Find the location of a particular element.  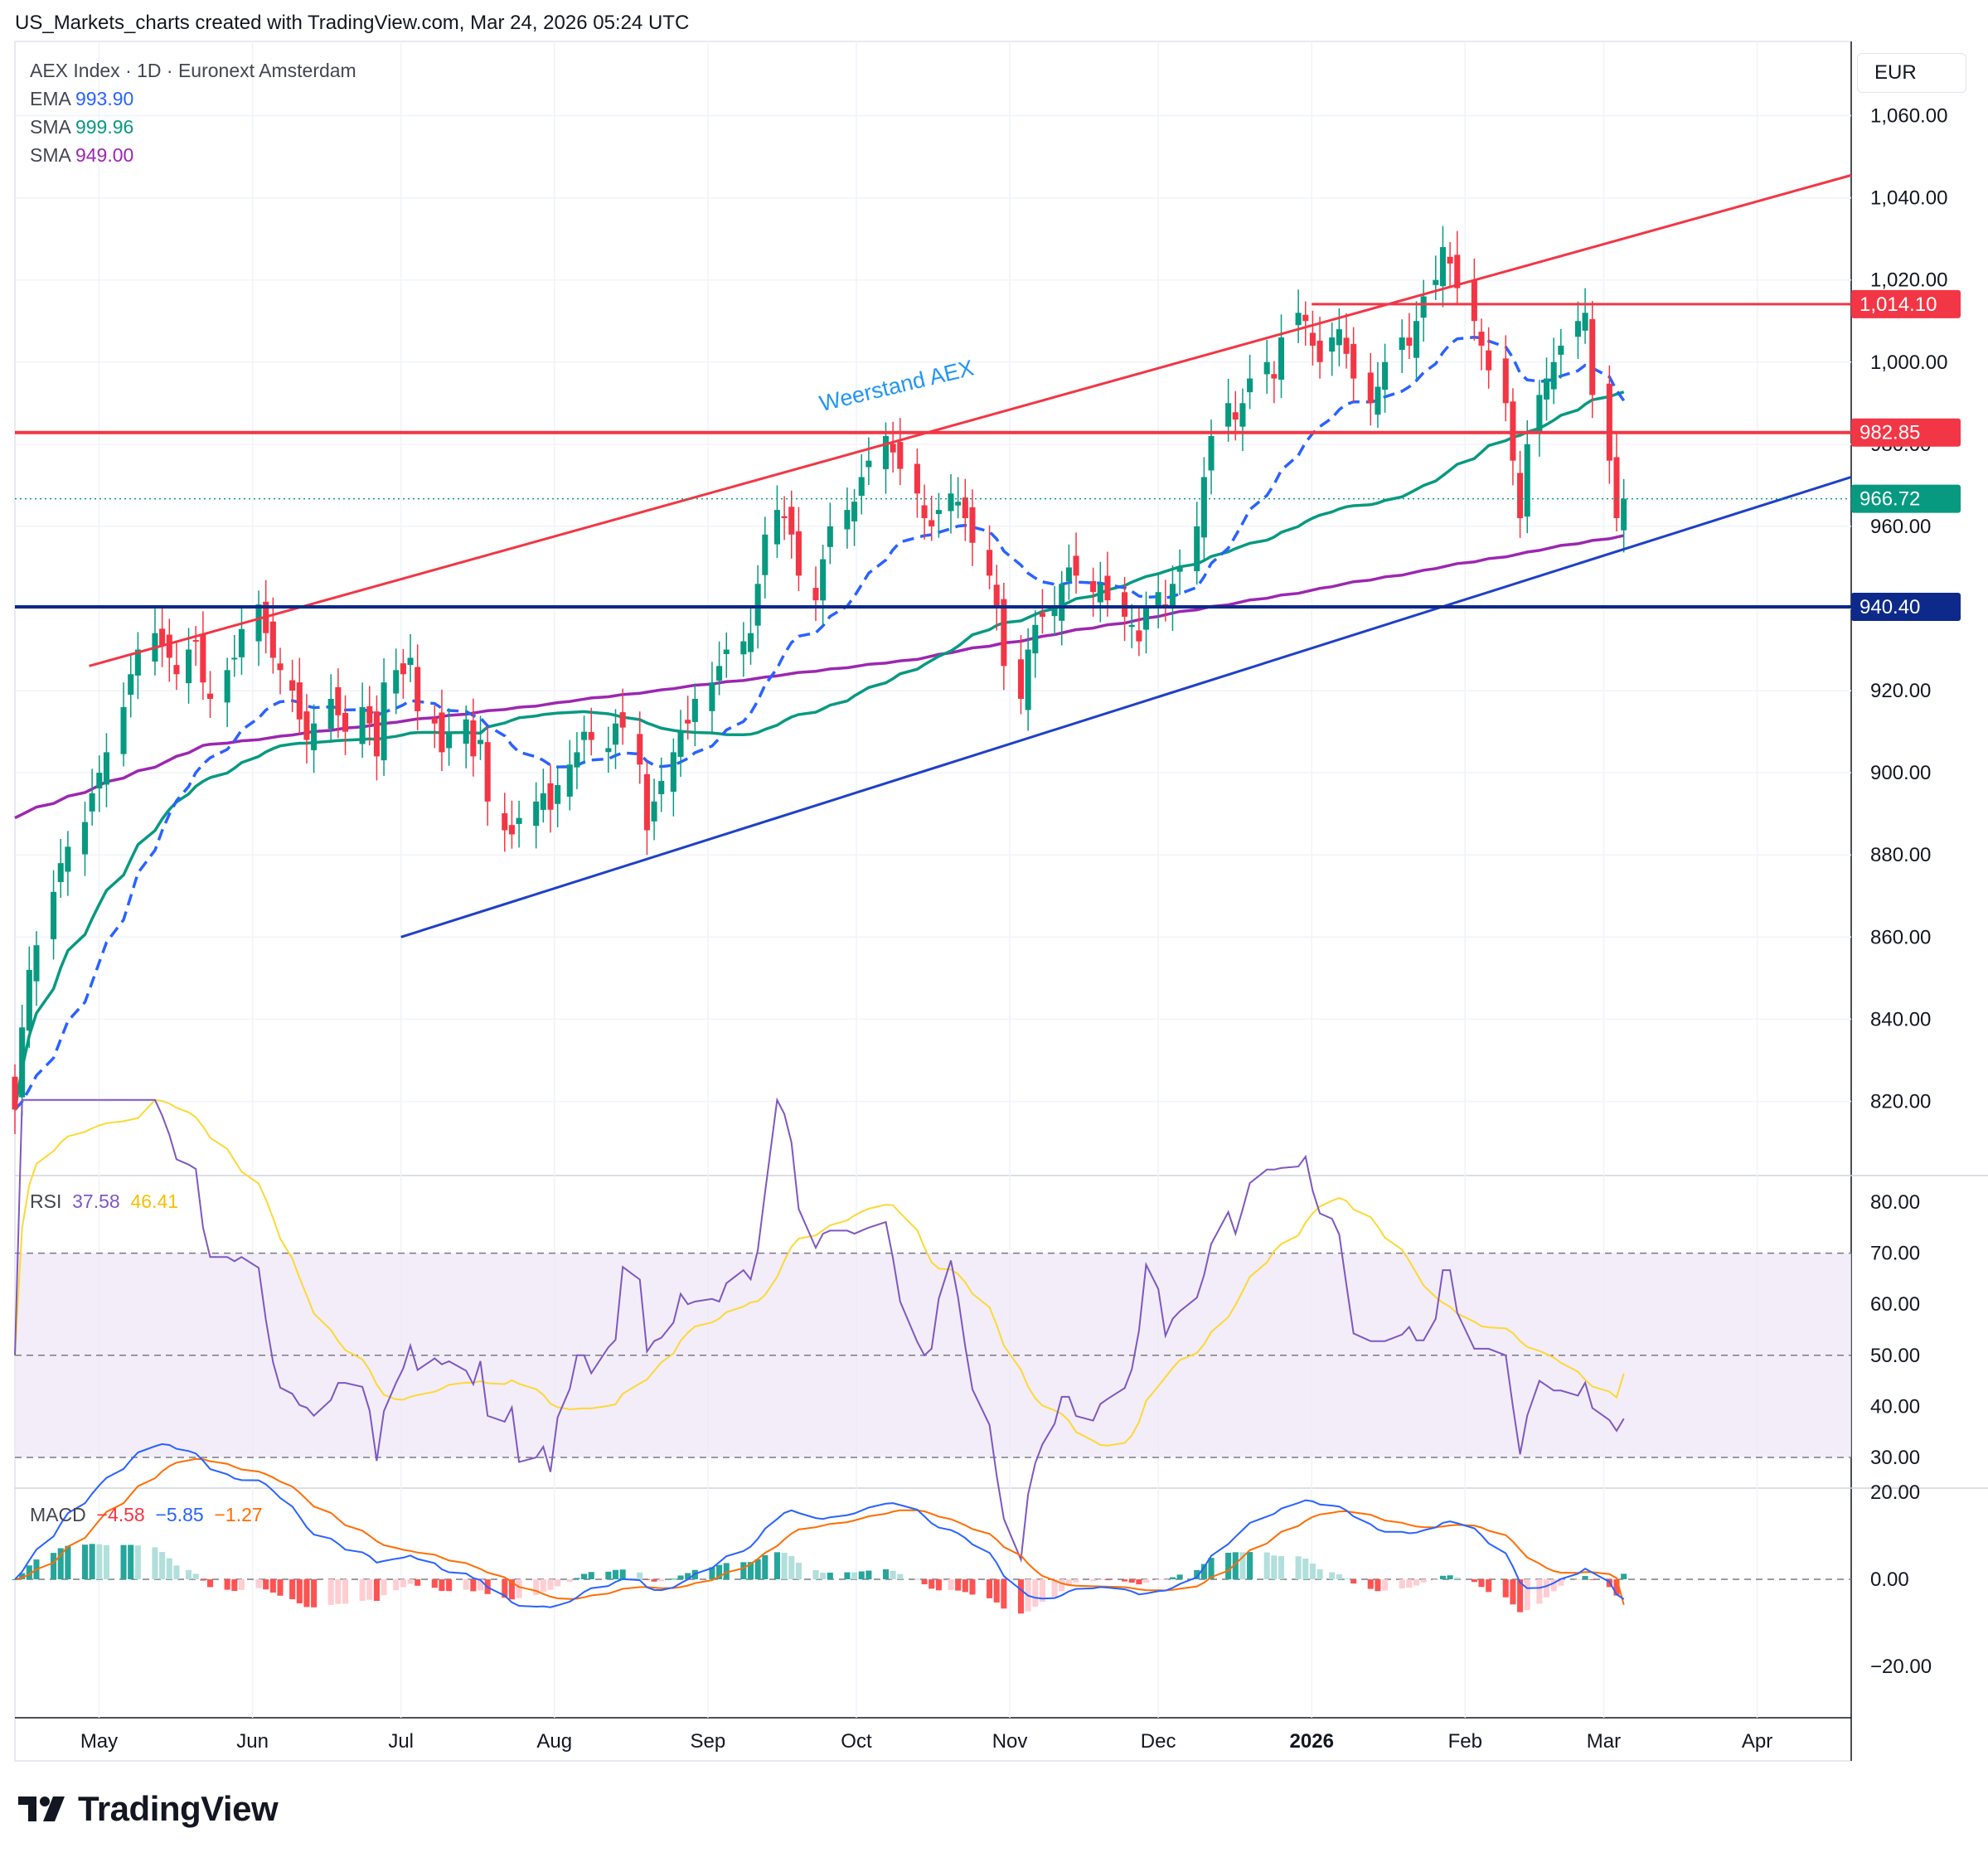

sma200-line is located at coordinates (819, 677).